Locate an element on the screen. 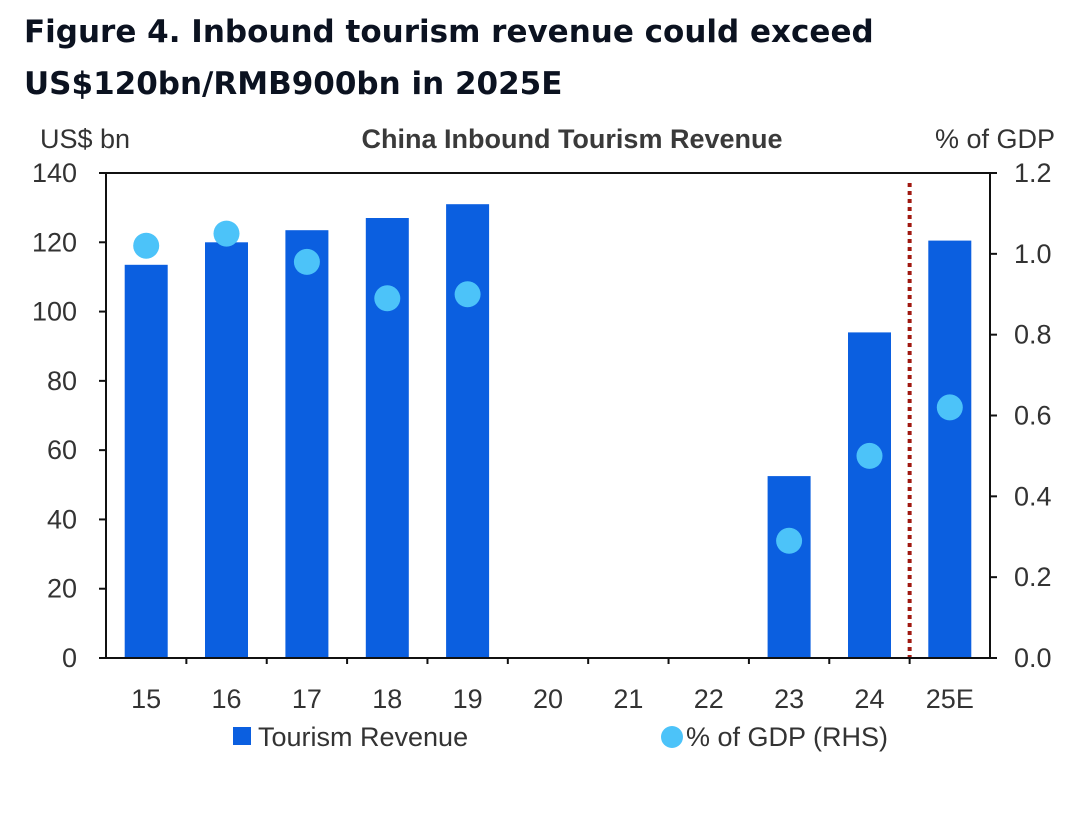 The height and width of the screenshot is (830, 1080). left-tick-label: 20 is located at coordinates (62, 589).